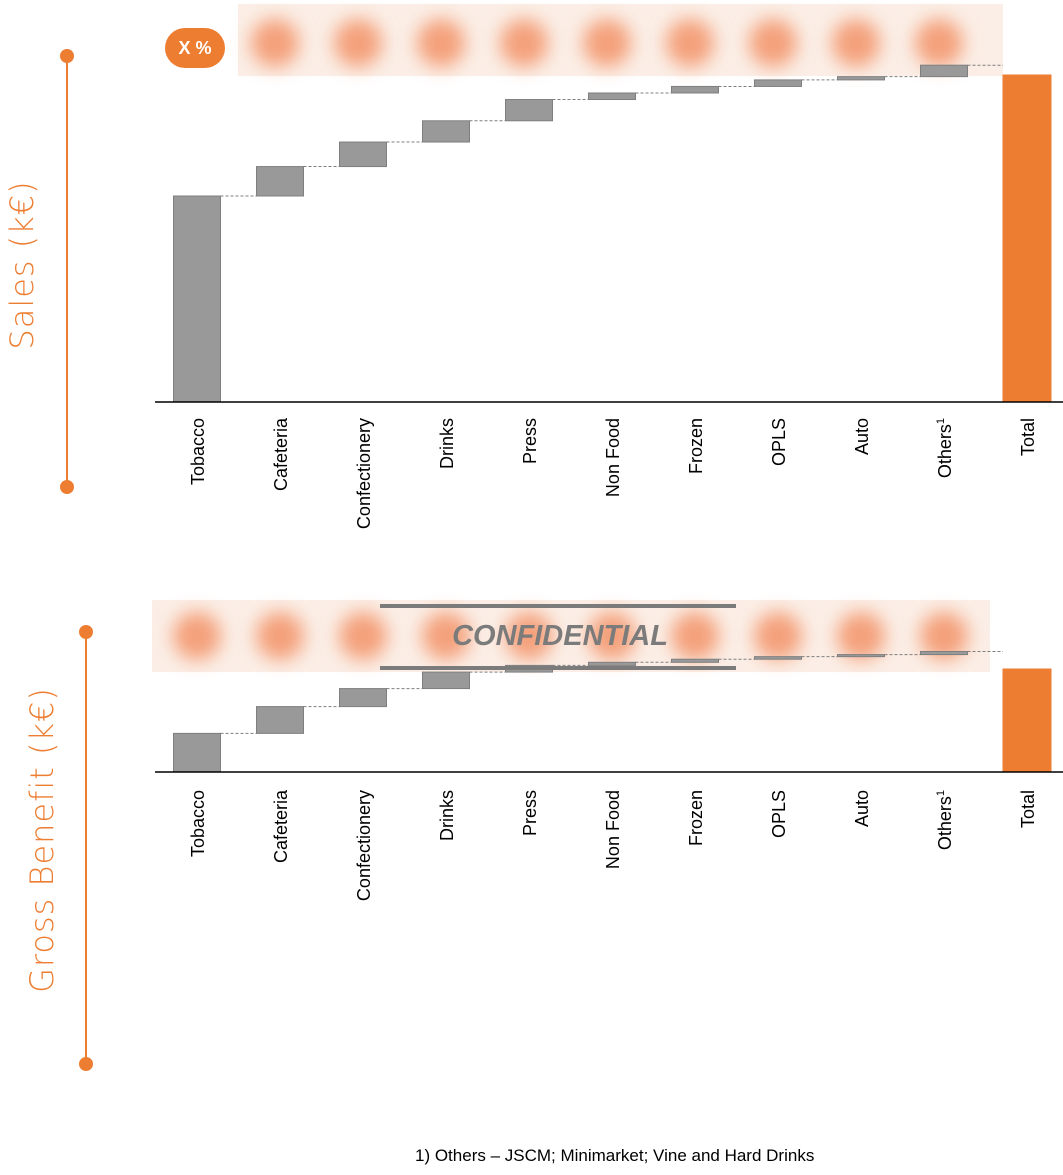 This screenshot has height=1175, width=1063. Describe the element at coordinates (558, 668) in the screenshot. I see `confidential-rule-bottom` at that location.